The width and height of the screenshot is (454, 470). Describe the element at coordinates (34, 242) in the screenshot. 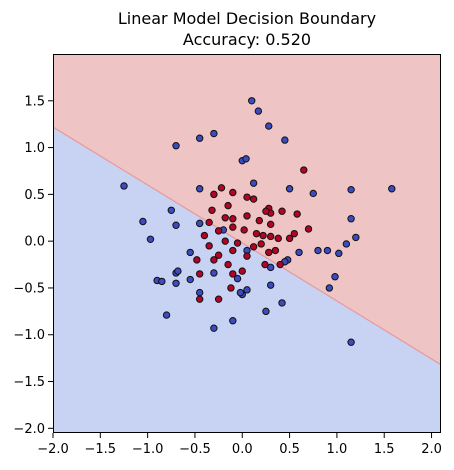

I see `y-tick-label: 0.0` at that location.